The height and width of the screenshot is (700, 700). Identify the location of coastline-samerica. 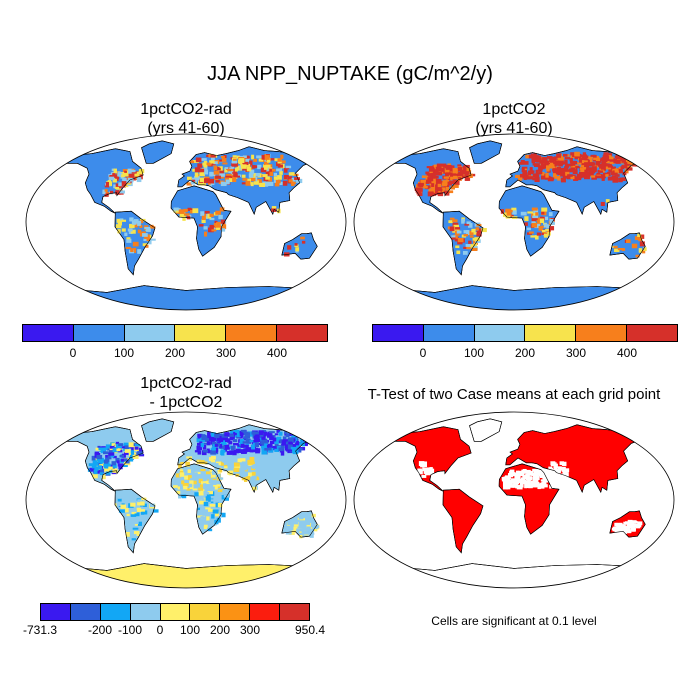
(463, 243).